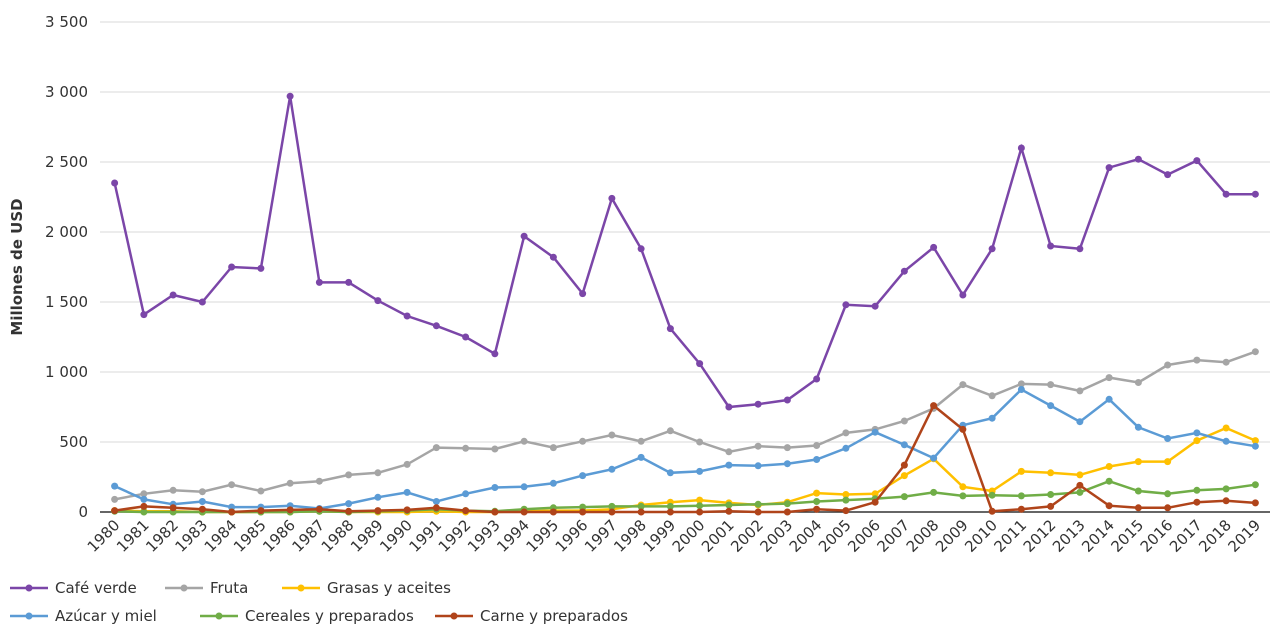  Describe the element at coordinates (630, 536) in the screenshot. I see `x-tick-label: 1998` at that location.